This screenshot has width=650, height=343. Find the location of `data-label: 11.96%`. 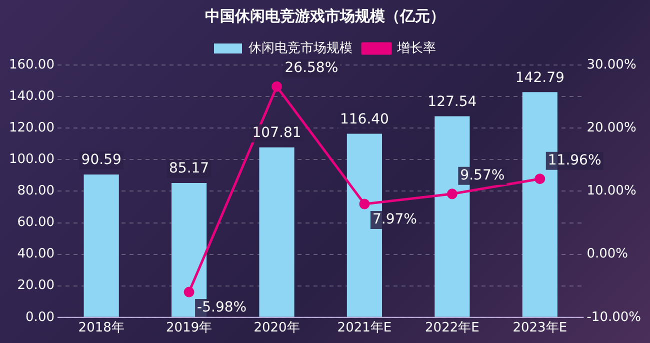

data-label: 11.96% is located at coordinates (575, 160).